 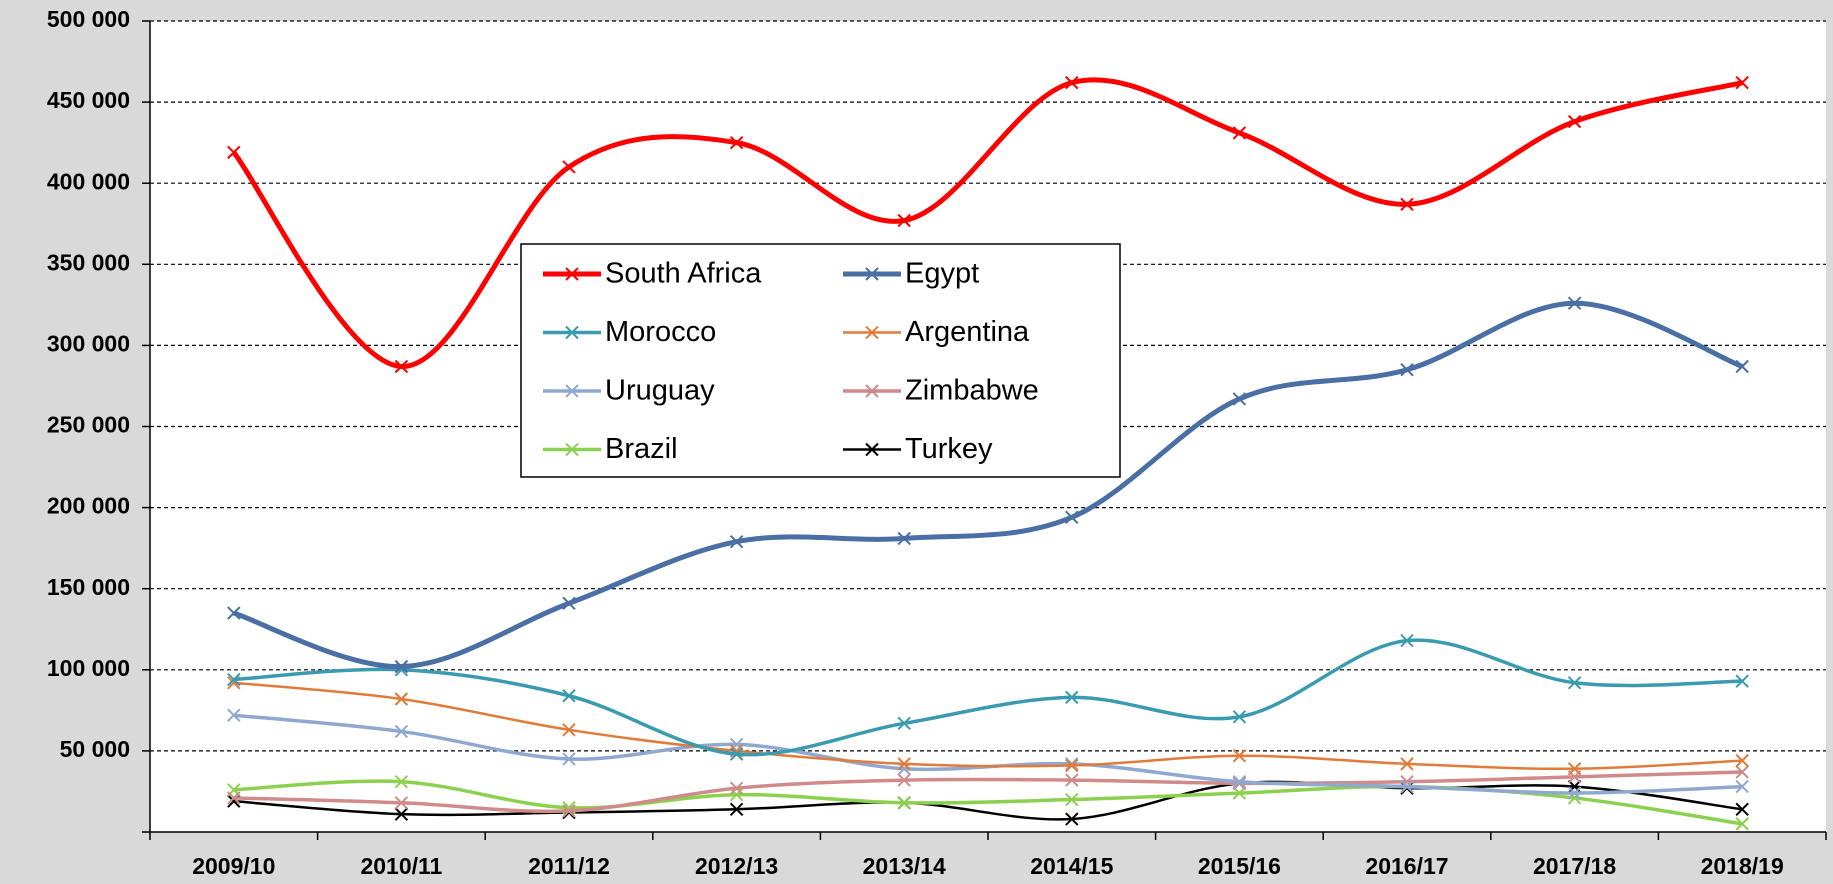 What do you see at coordinates (233, 866) in the screenshot?
I see `x-tick-label: 2009/10` at bounding box center [233, 866].